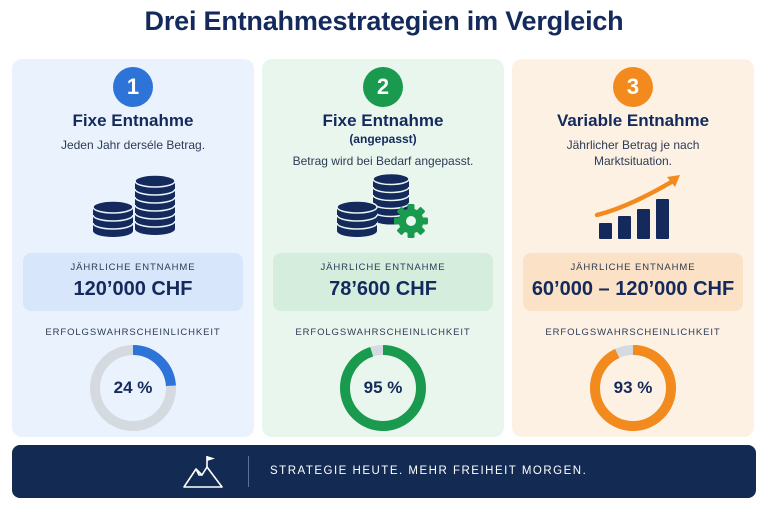 Image resolution: width=768 pixels, height=512 pixels. What do you see at coordinates (384, 21) in the screenshot?
I see `page-title: Drei Entnahmestrategien im Vergleich` at bounding box center [384, 21].